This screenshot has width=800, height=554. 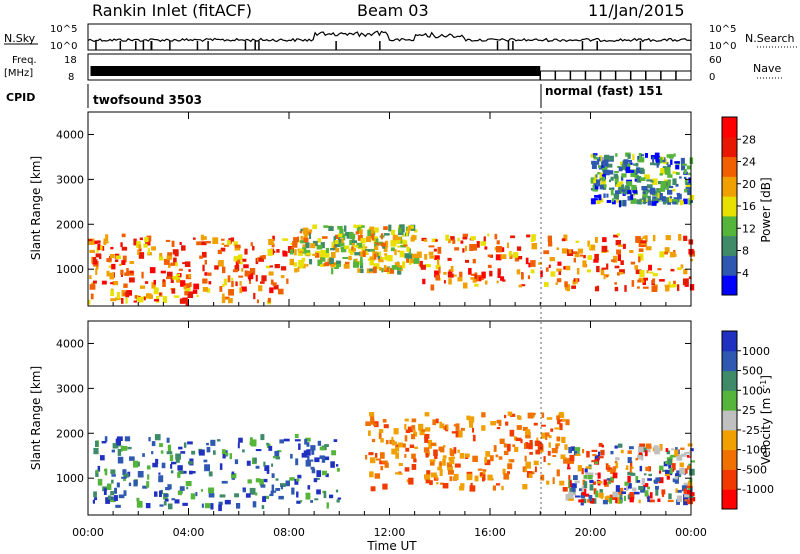 What do you see at coordinates (712, 77) in the screenshot?
I see `nave-tick-bottom: 0` at bounding box center [712, 77].